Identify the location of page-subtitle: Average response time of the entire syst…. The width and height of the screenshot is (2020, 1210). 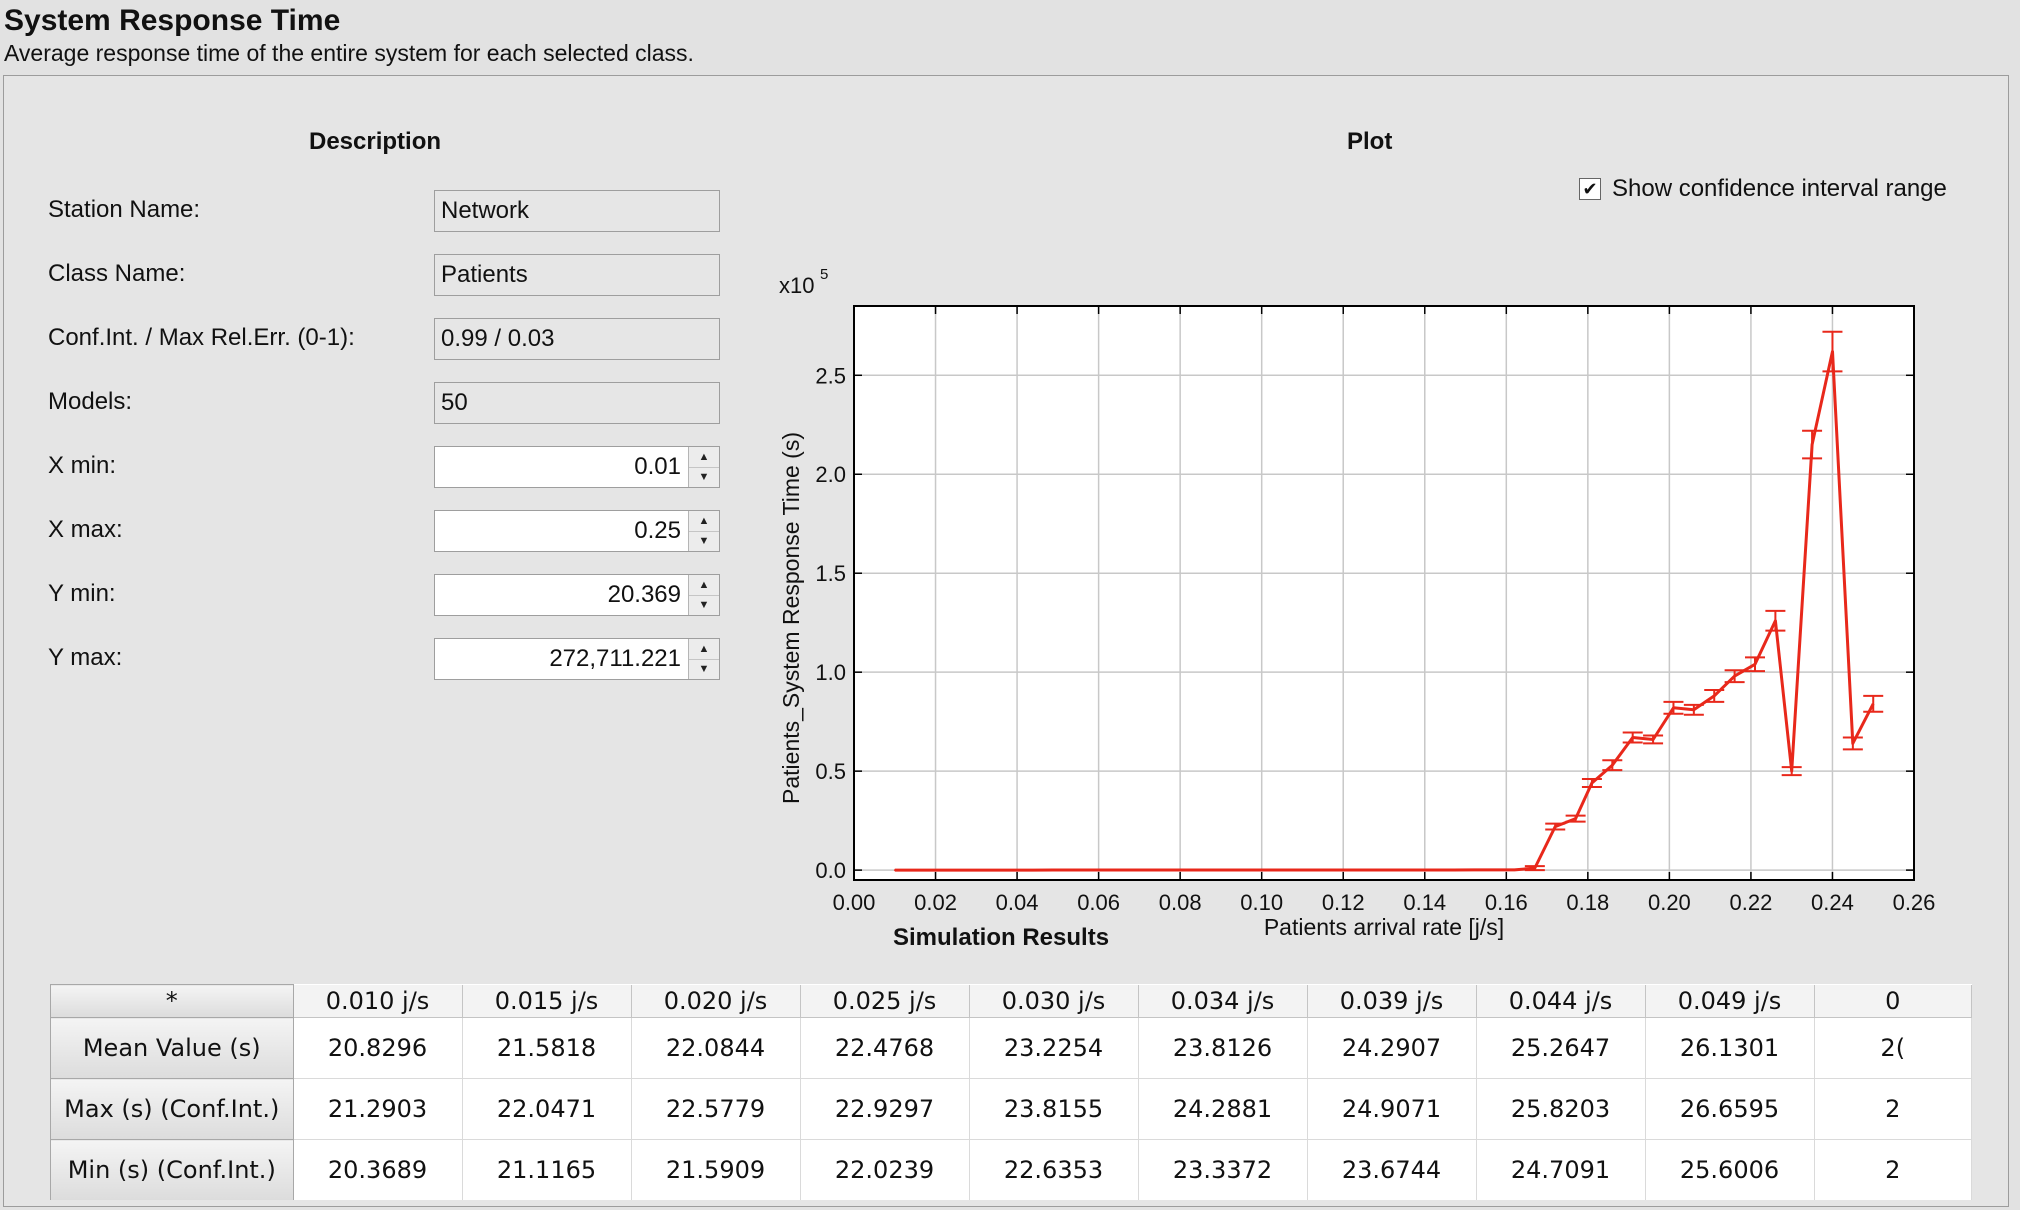
(349, 53).